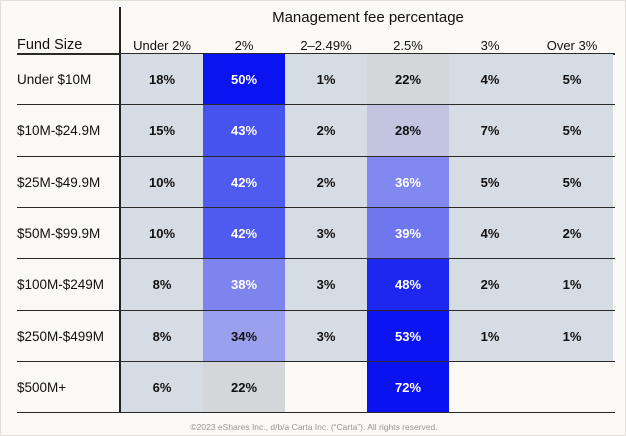  What do you see at coordinates (61, 336) in the screenshot?
I see `row-label: $250M-$499M` at bounding box center [61, 336].